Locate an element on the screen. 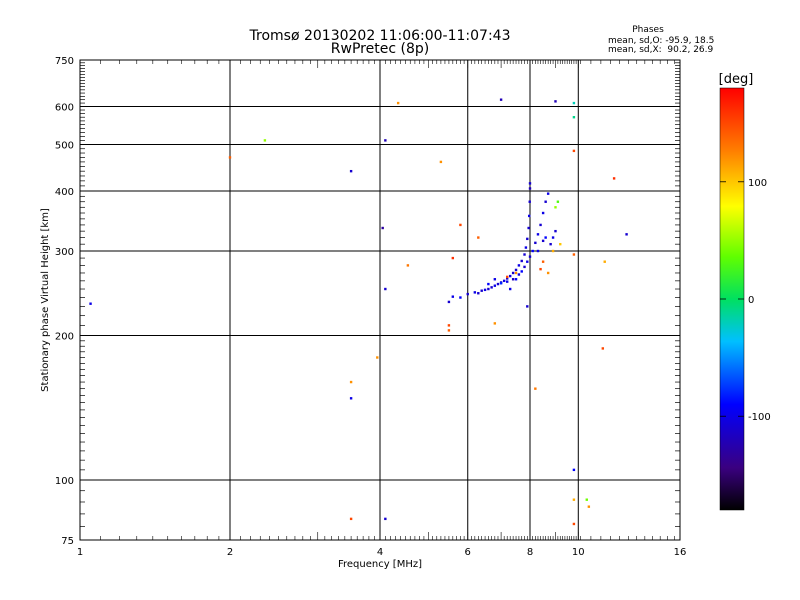  x-tick-label: 2 is located at coordinates (230, 552).